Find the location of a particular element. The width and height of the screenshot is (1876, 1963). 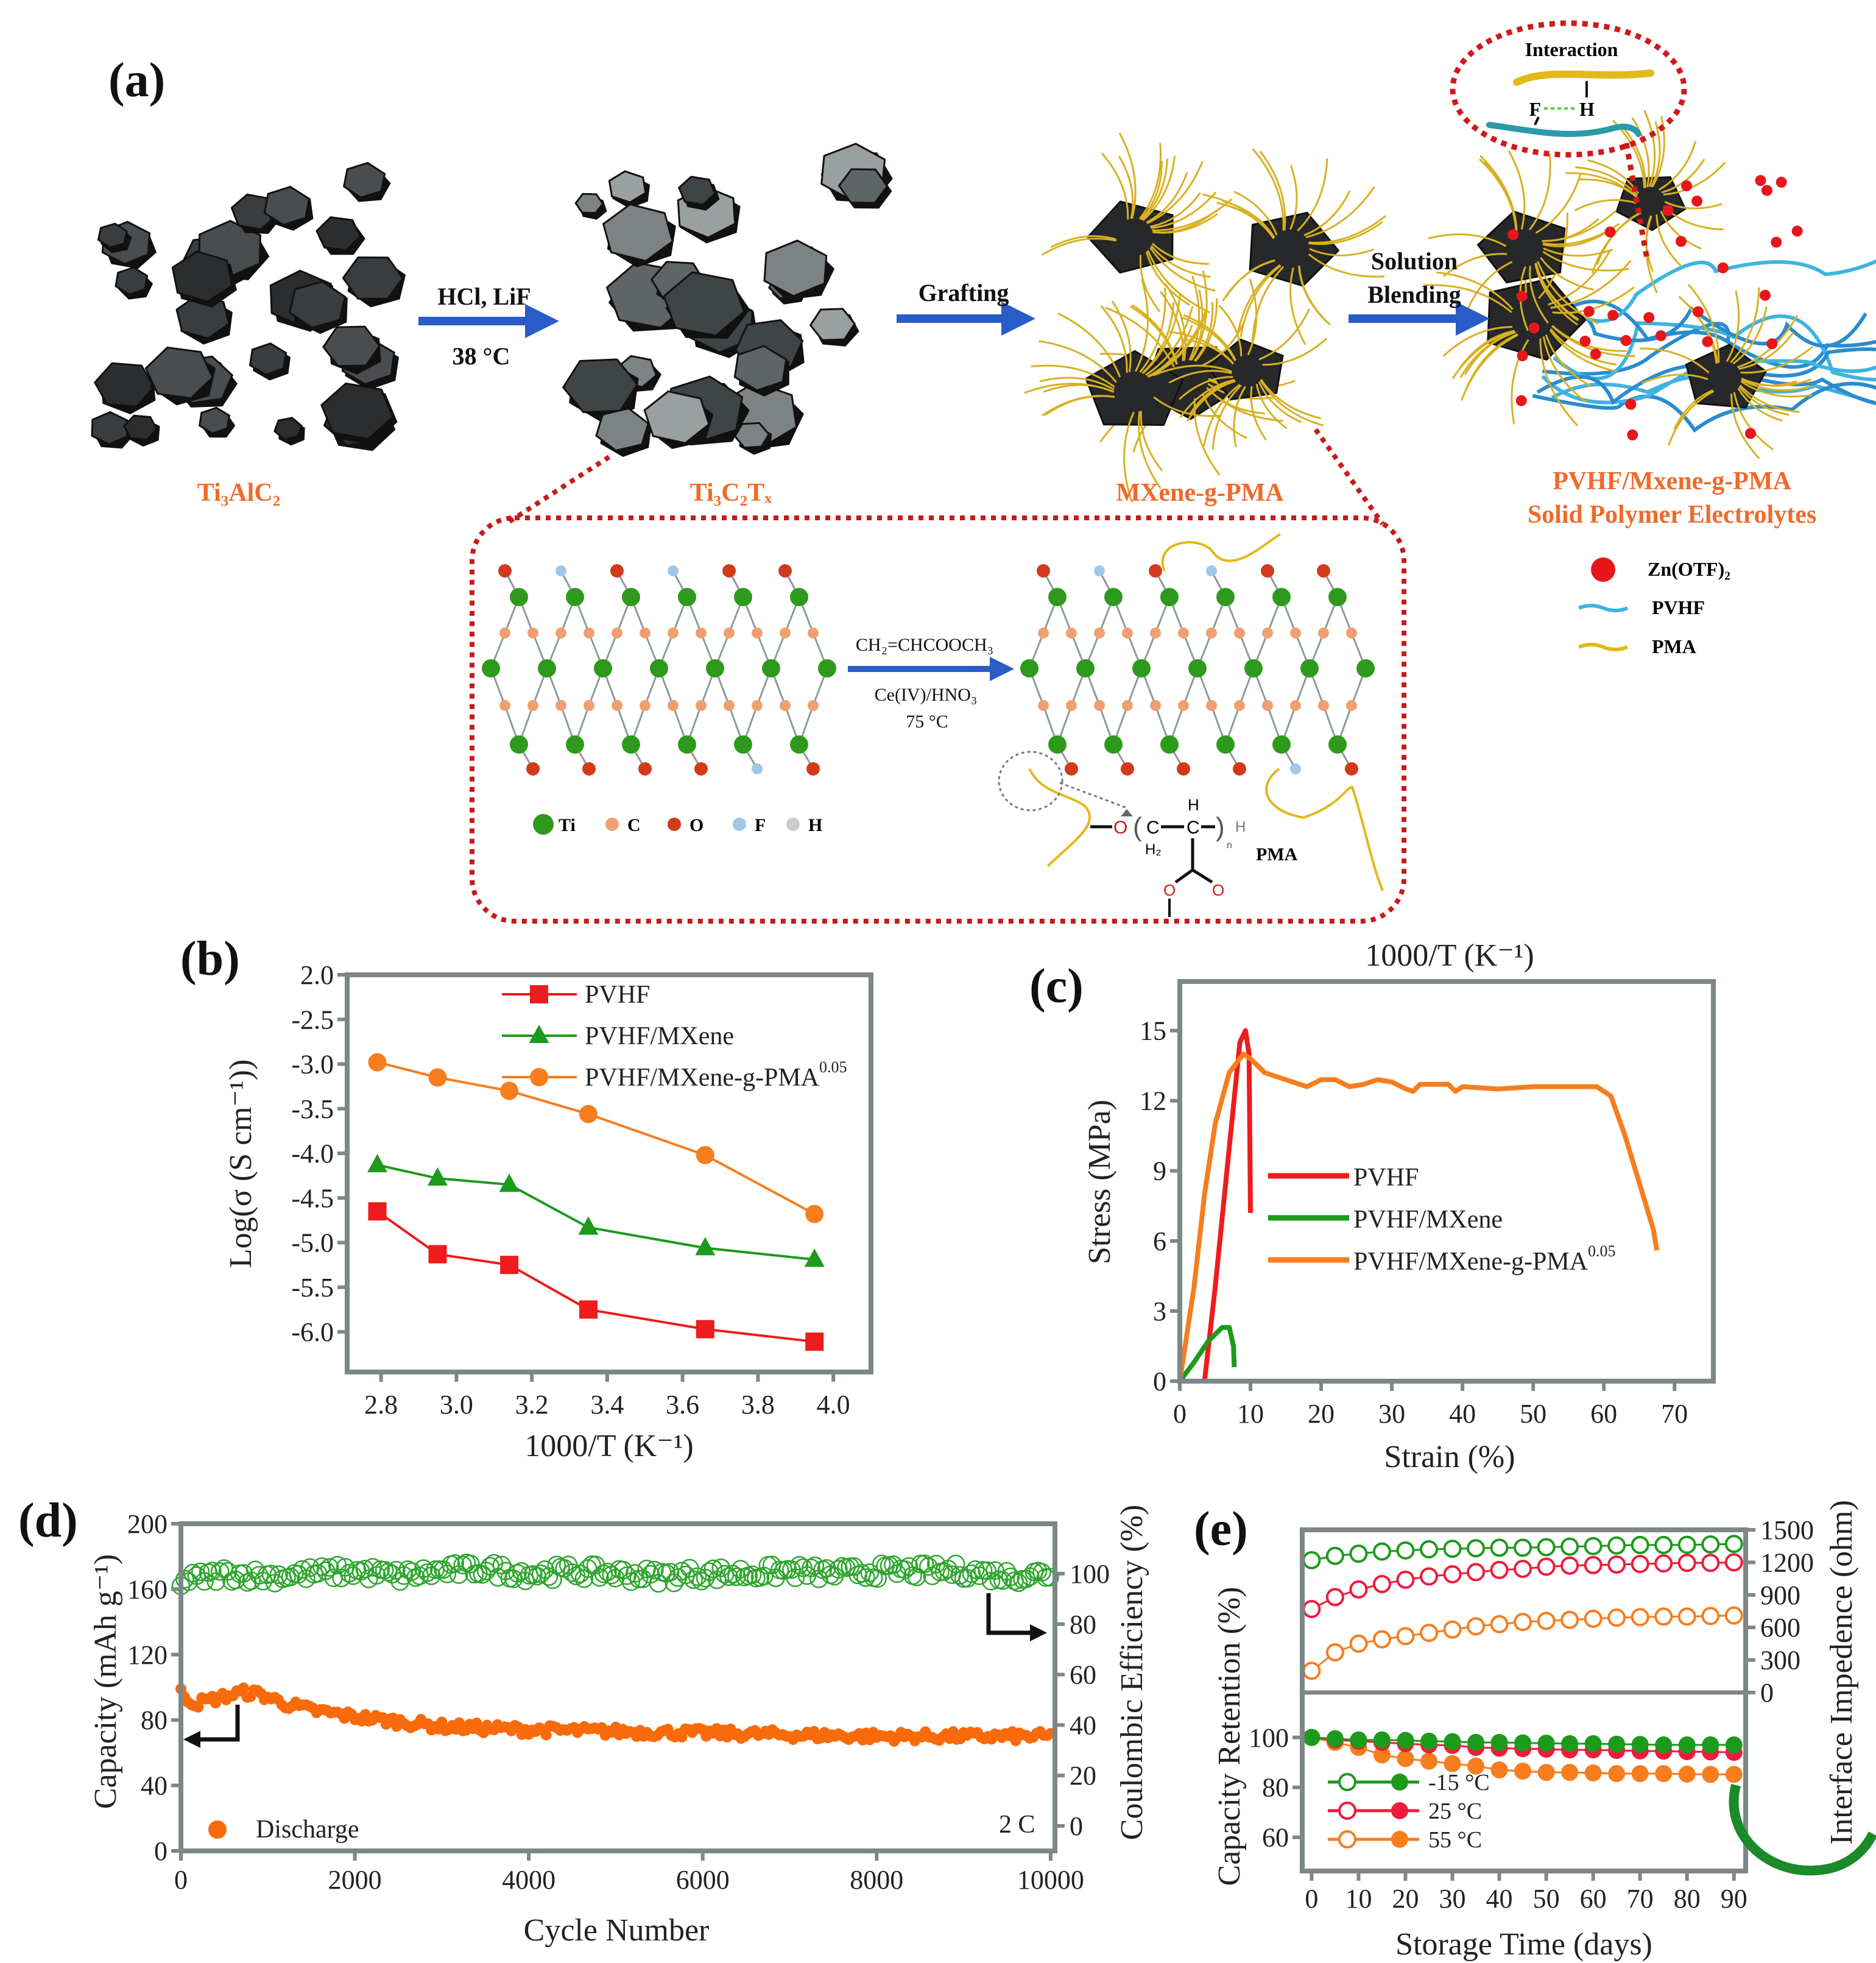

rate-annotation: 2 C is located at coordinates (1017, 1825).